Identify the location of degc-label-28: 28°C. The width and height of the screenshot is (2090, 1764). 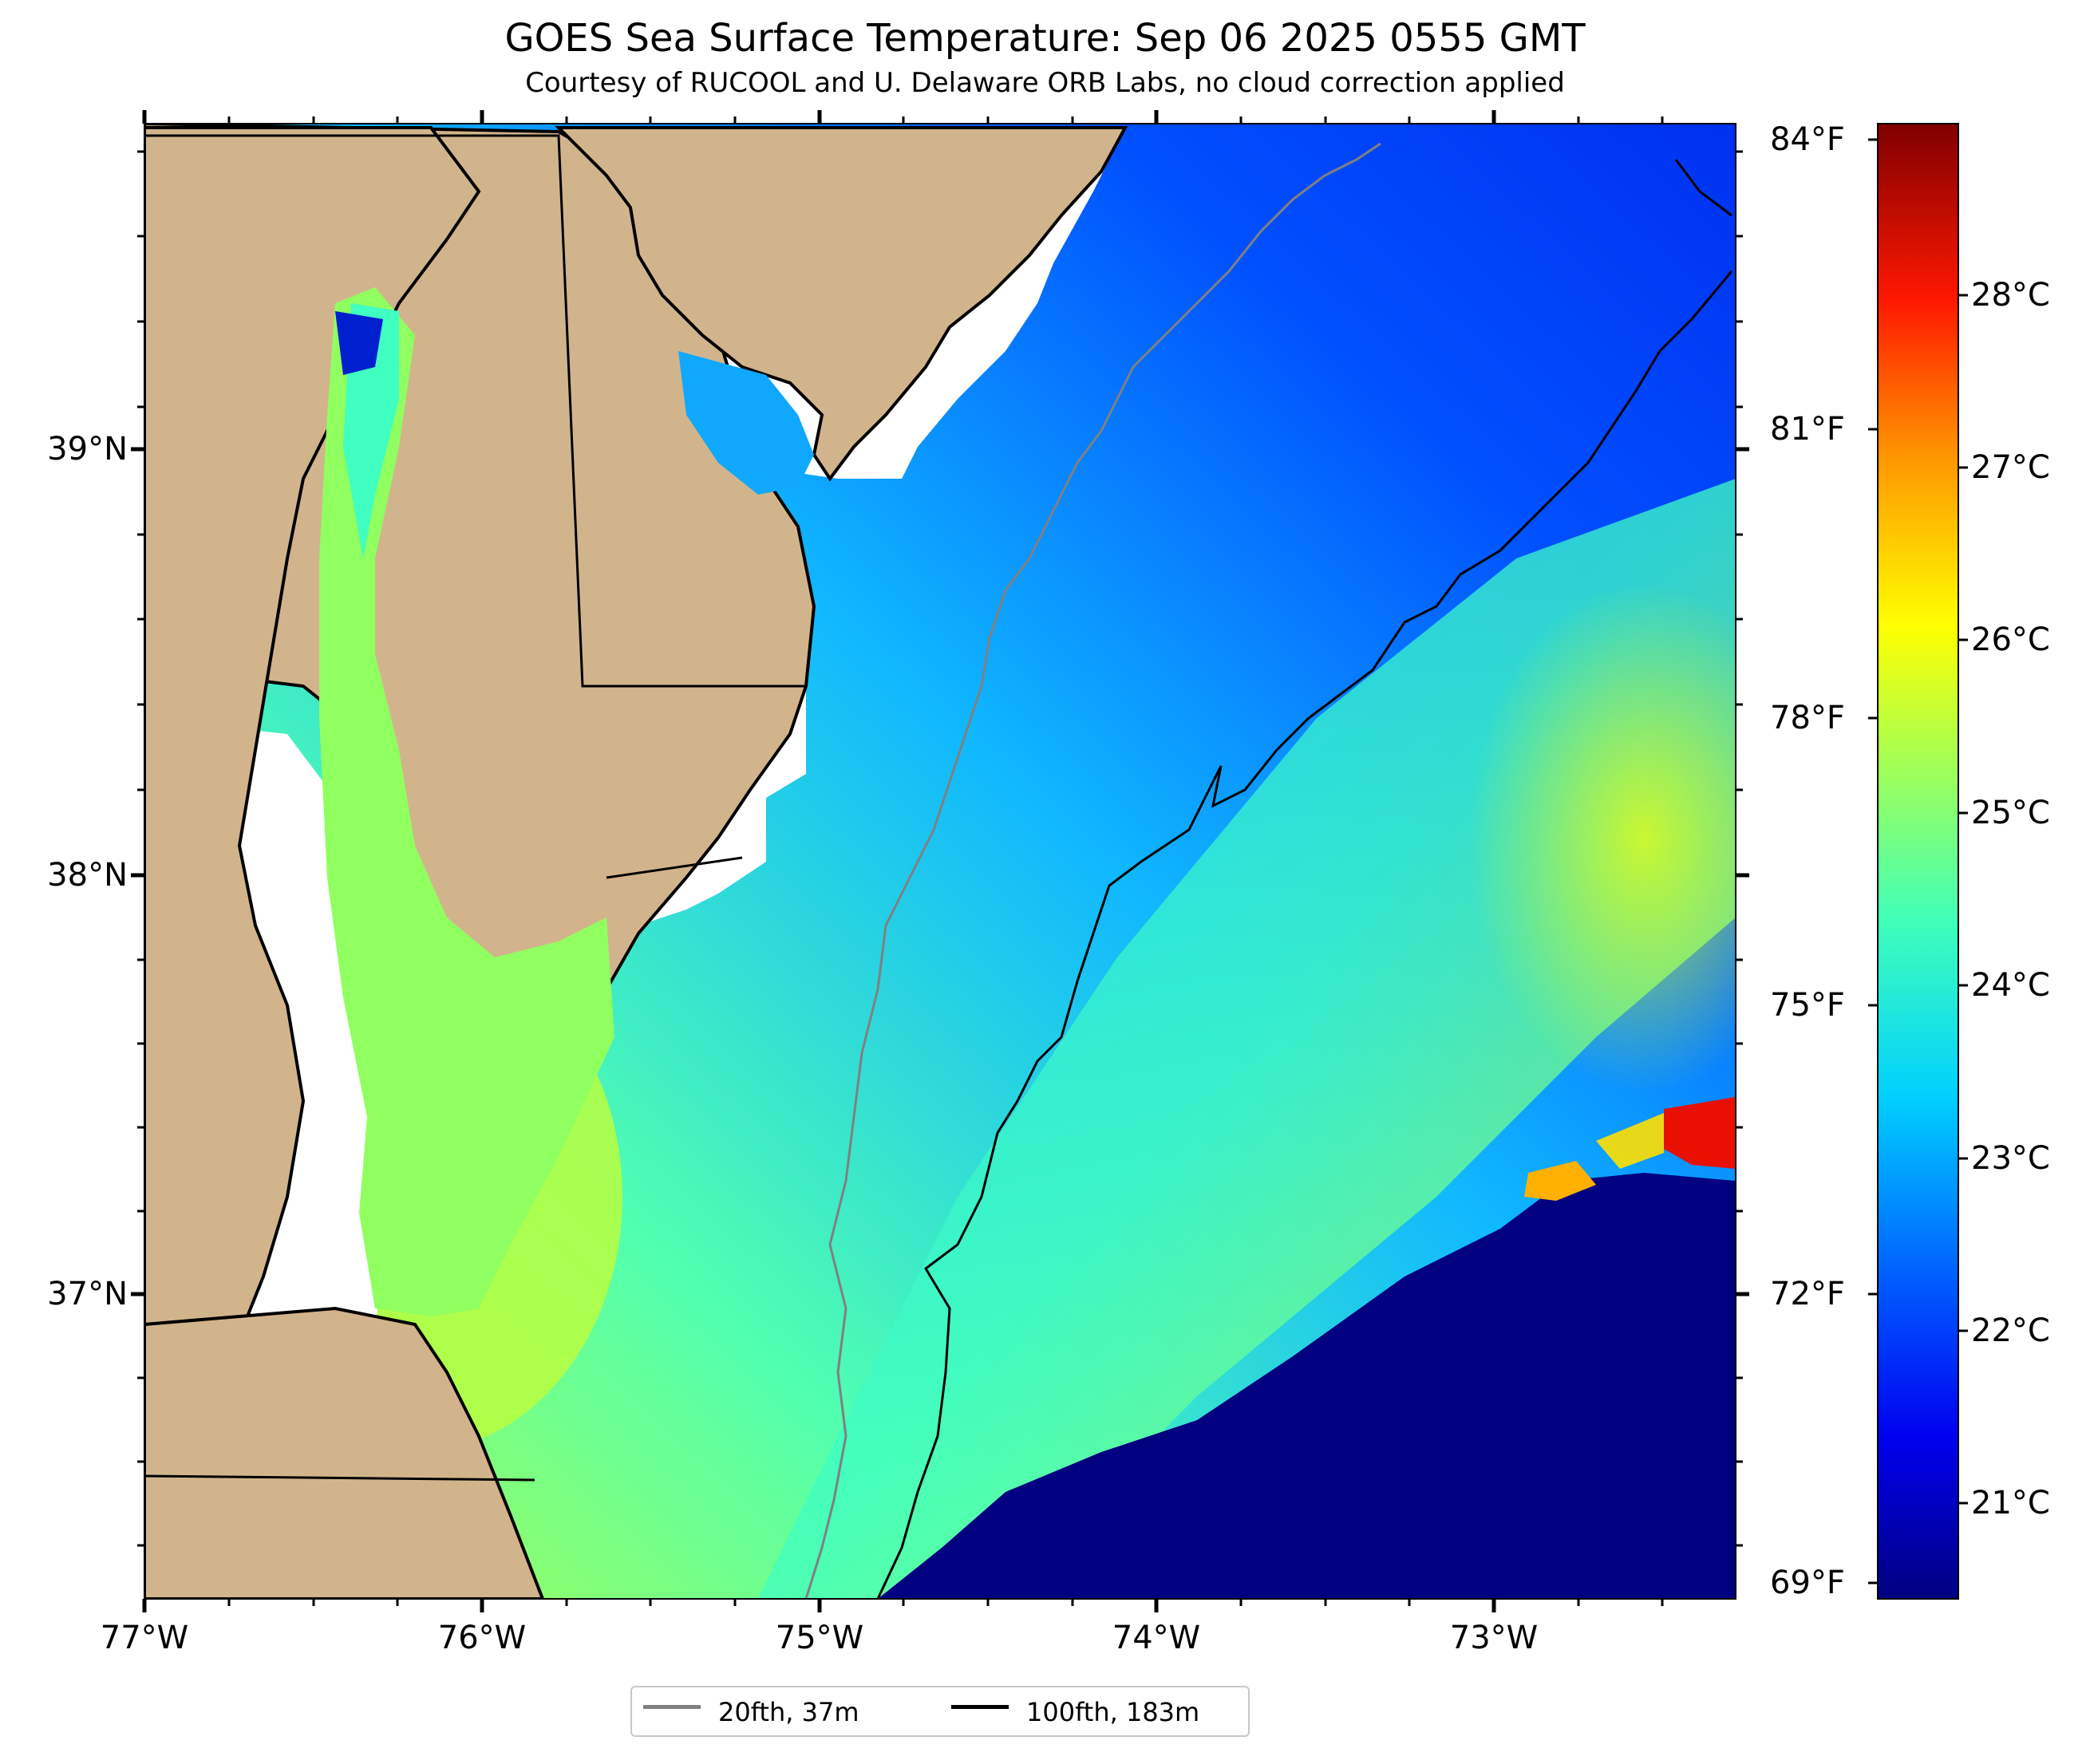
(2010, 295).